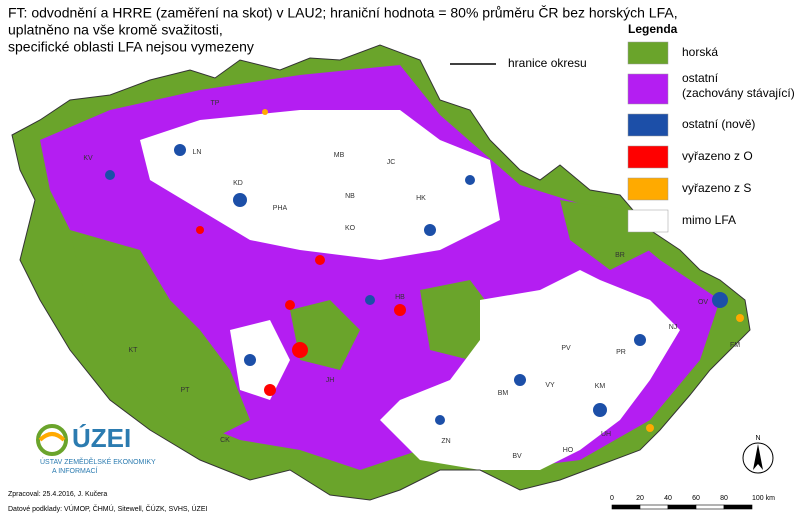 The image size is (800, 531). Describe the element at coordinates (717, 156) in the screenshot. I see `legend-label: vyřazeno z O` at that location.